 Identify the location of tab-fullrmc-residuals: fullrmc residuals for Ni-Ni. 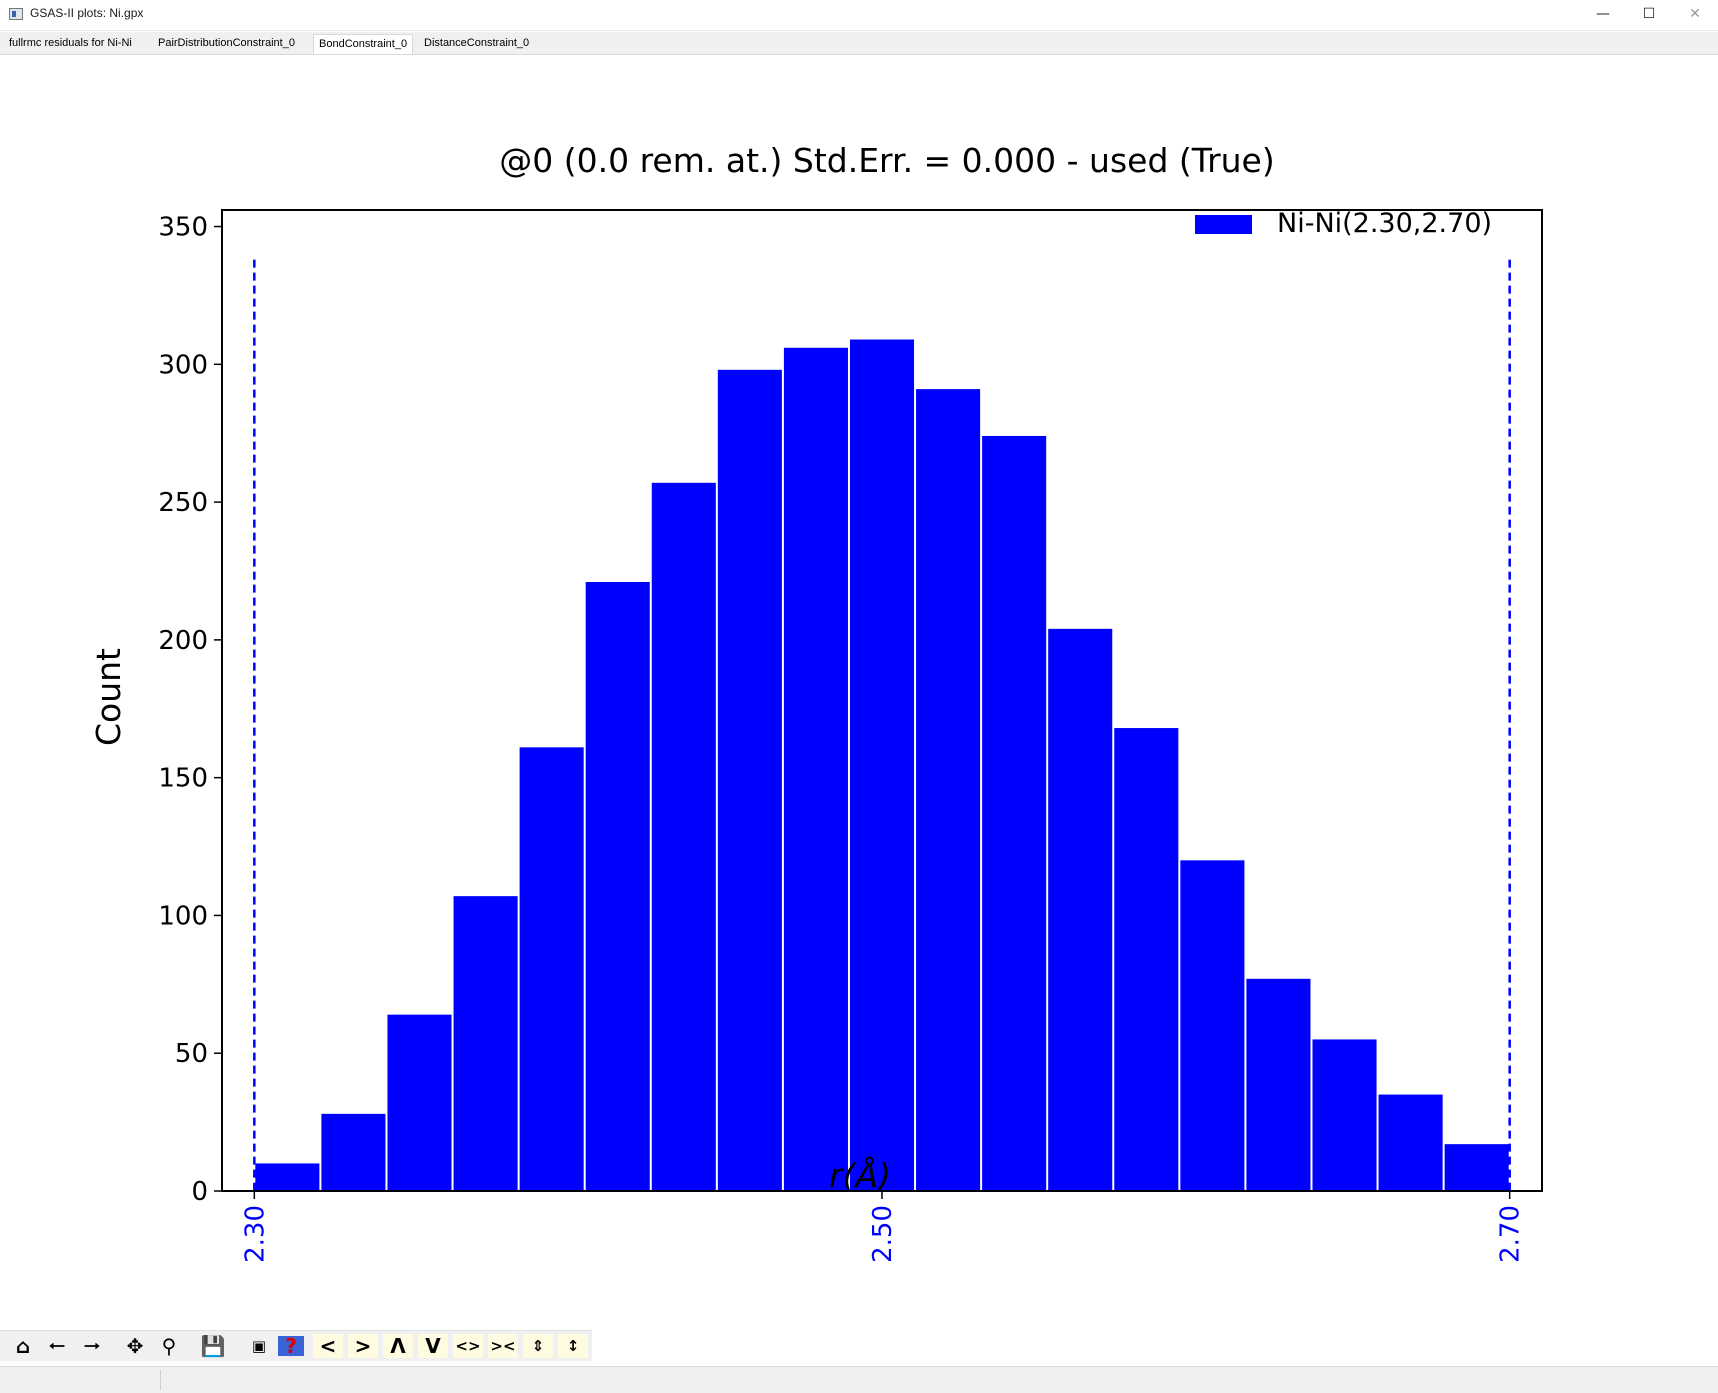
(70, 43).